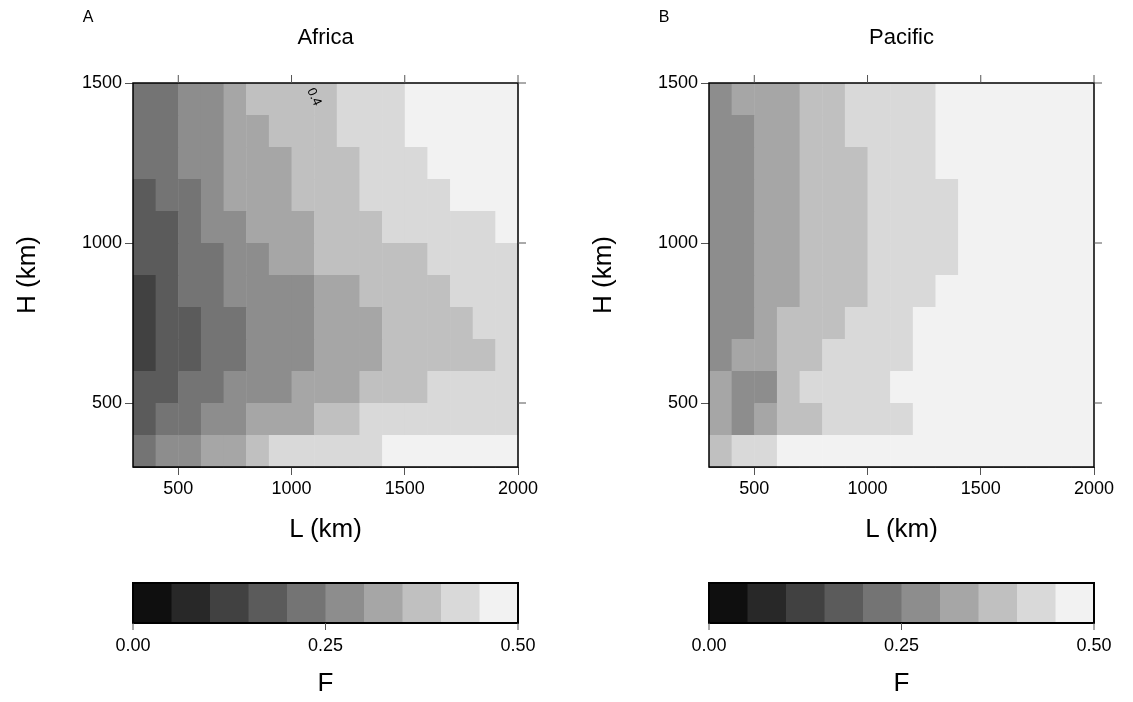 The height and width of the screenshot is (702, 1133). Describe the element at coordinates (901, 37) in the screenshot. I see `chart-title: Pacific` at that location.